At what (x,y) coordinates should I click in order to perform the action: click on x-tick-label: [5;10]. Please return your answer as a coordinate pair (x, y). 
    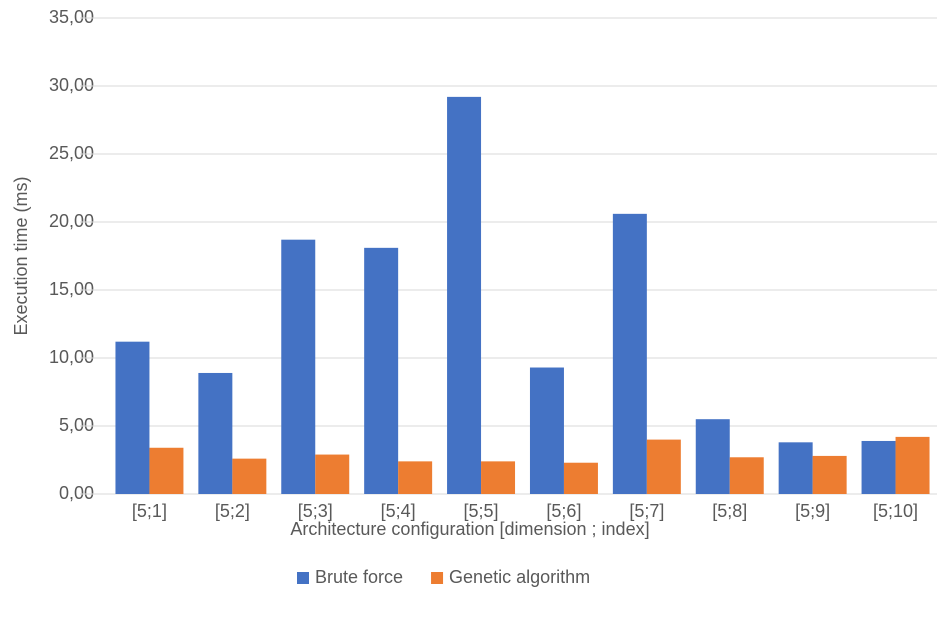
    Looking at the image, I should click on (895, 511).